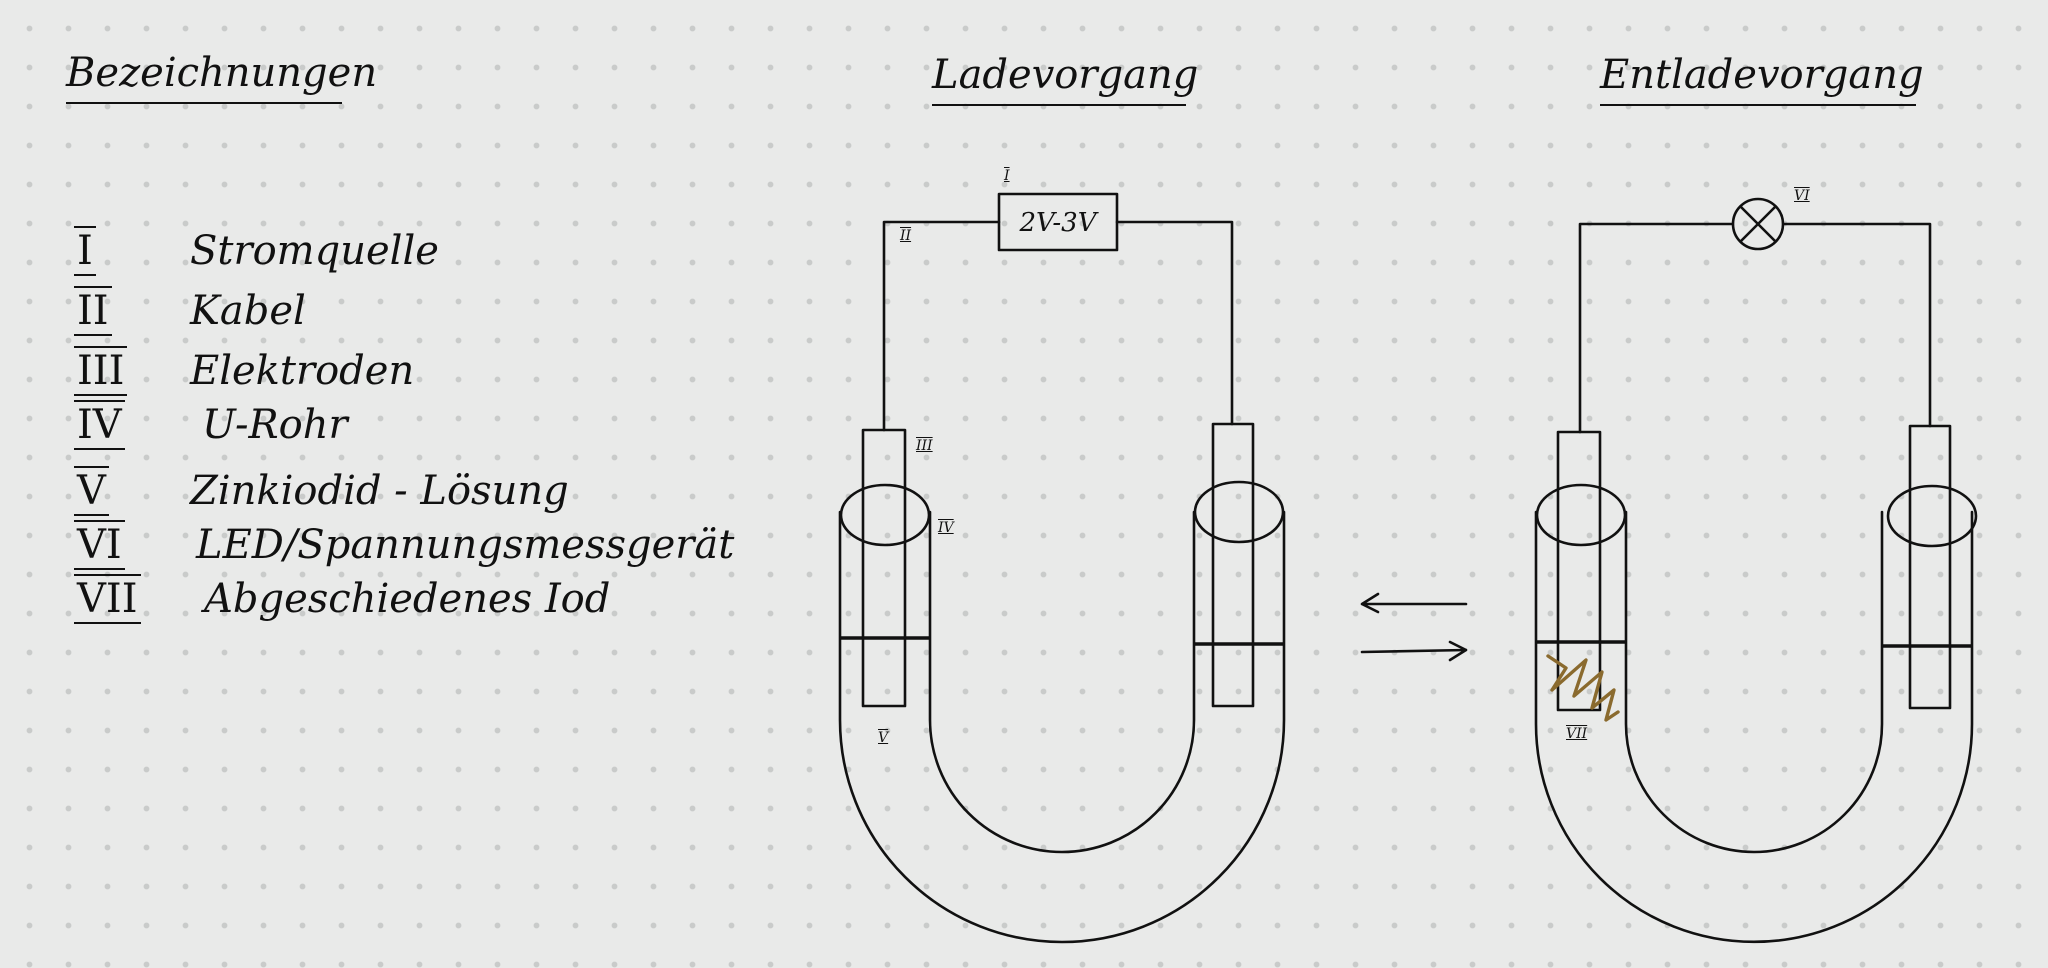 The width and height of the screenshot is (2048, 968). What do you see at coordinates (314, 251) in the screenshot?
I see `legend-text-1: Stromquelle` at bounding box center [314, 251].